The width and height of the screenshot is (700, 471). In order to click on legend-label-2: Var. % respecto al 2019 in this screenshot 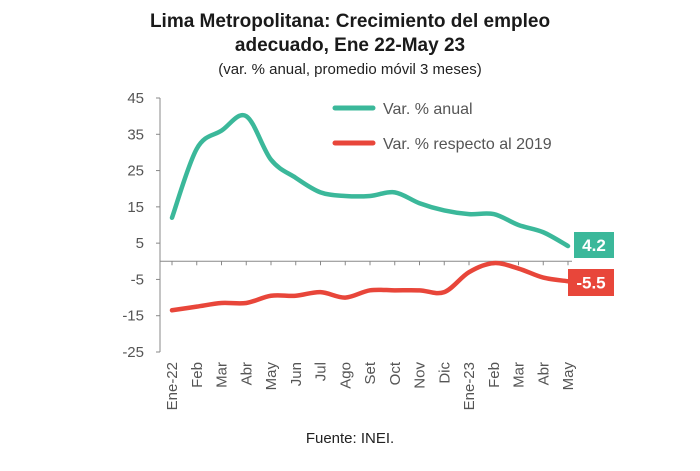, I will do `click(467, 144)`.